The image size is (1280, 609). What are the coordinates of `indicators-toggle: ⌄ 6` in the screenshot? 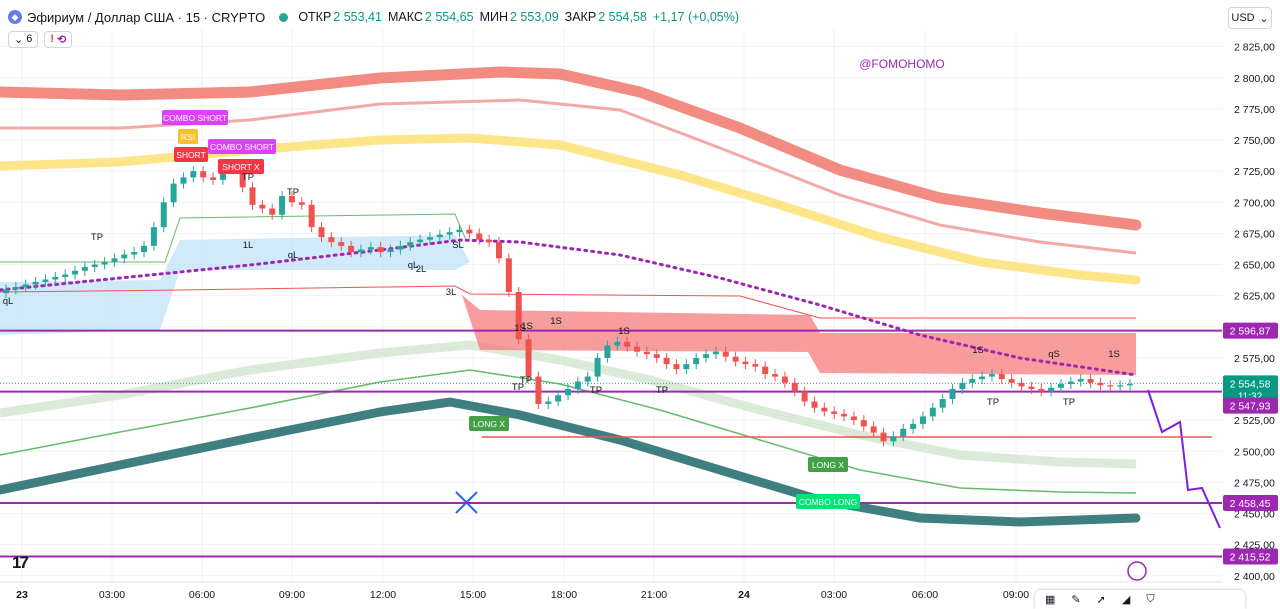 It's located at (23, 39).